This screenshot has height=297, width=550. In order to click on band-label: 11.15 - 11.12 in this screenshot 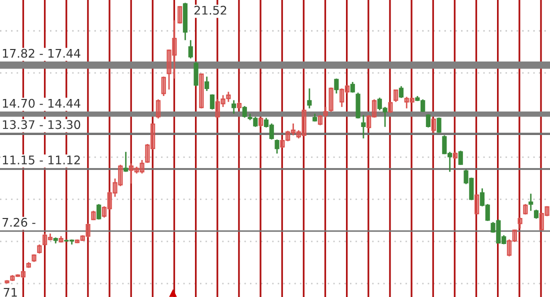, I will do `click(41, 160)`.